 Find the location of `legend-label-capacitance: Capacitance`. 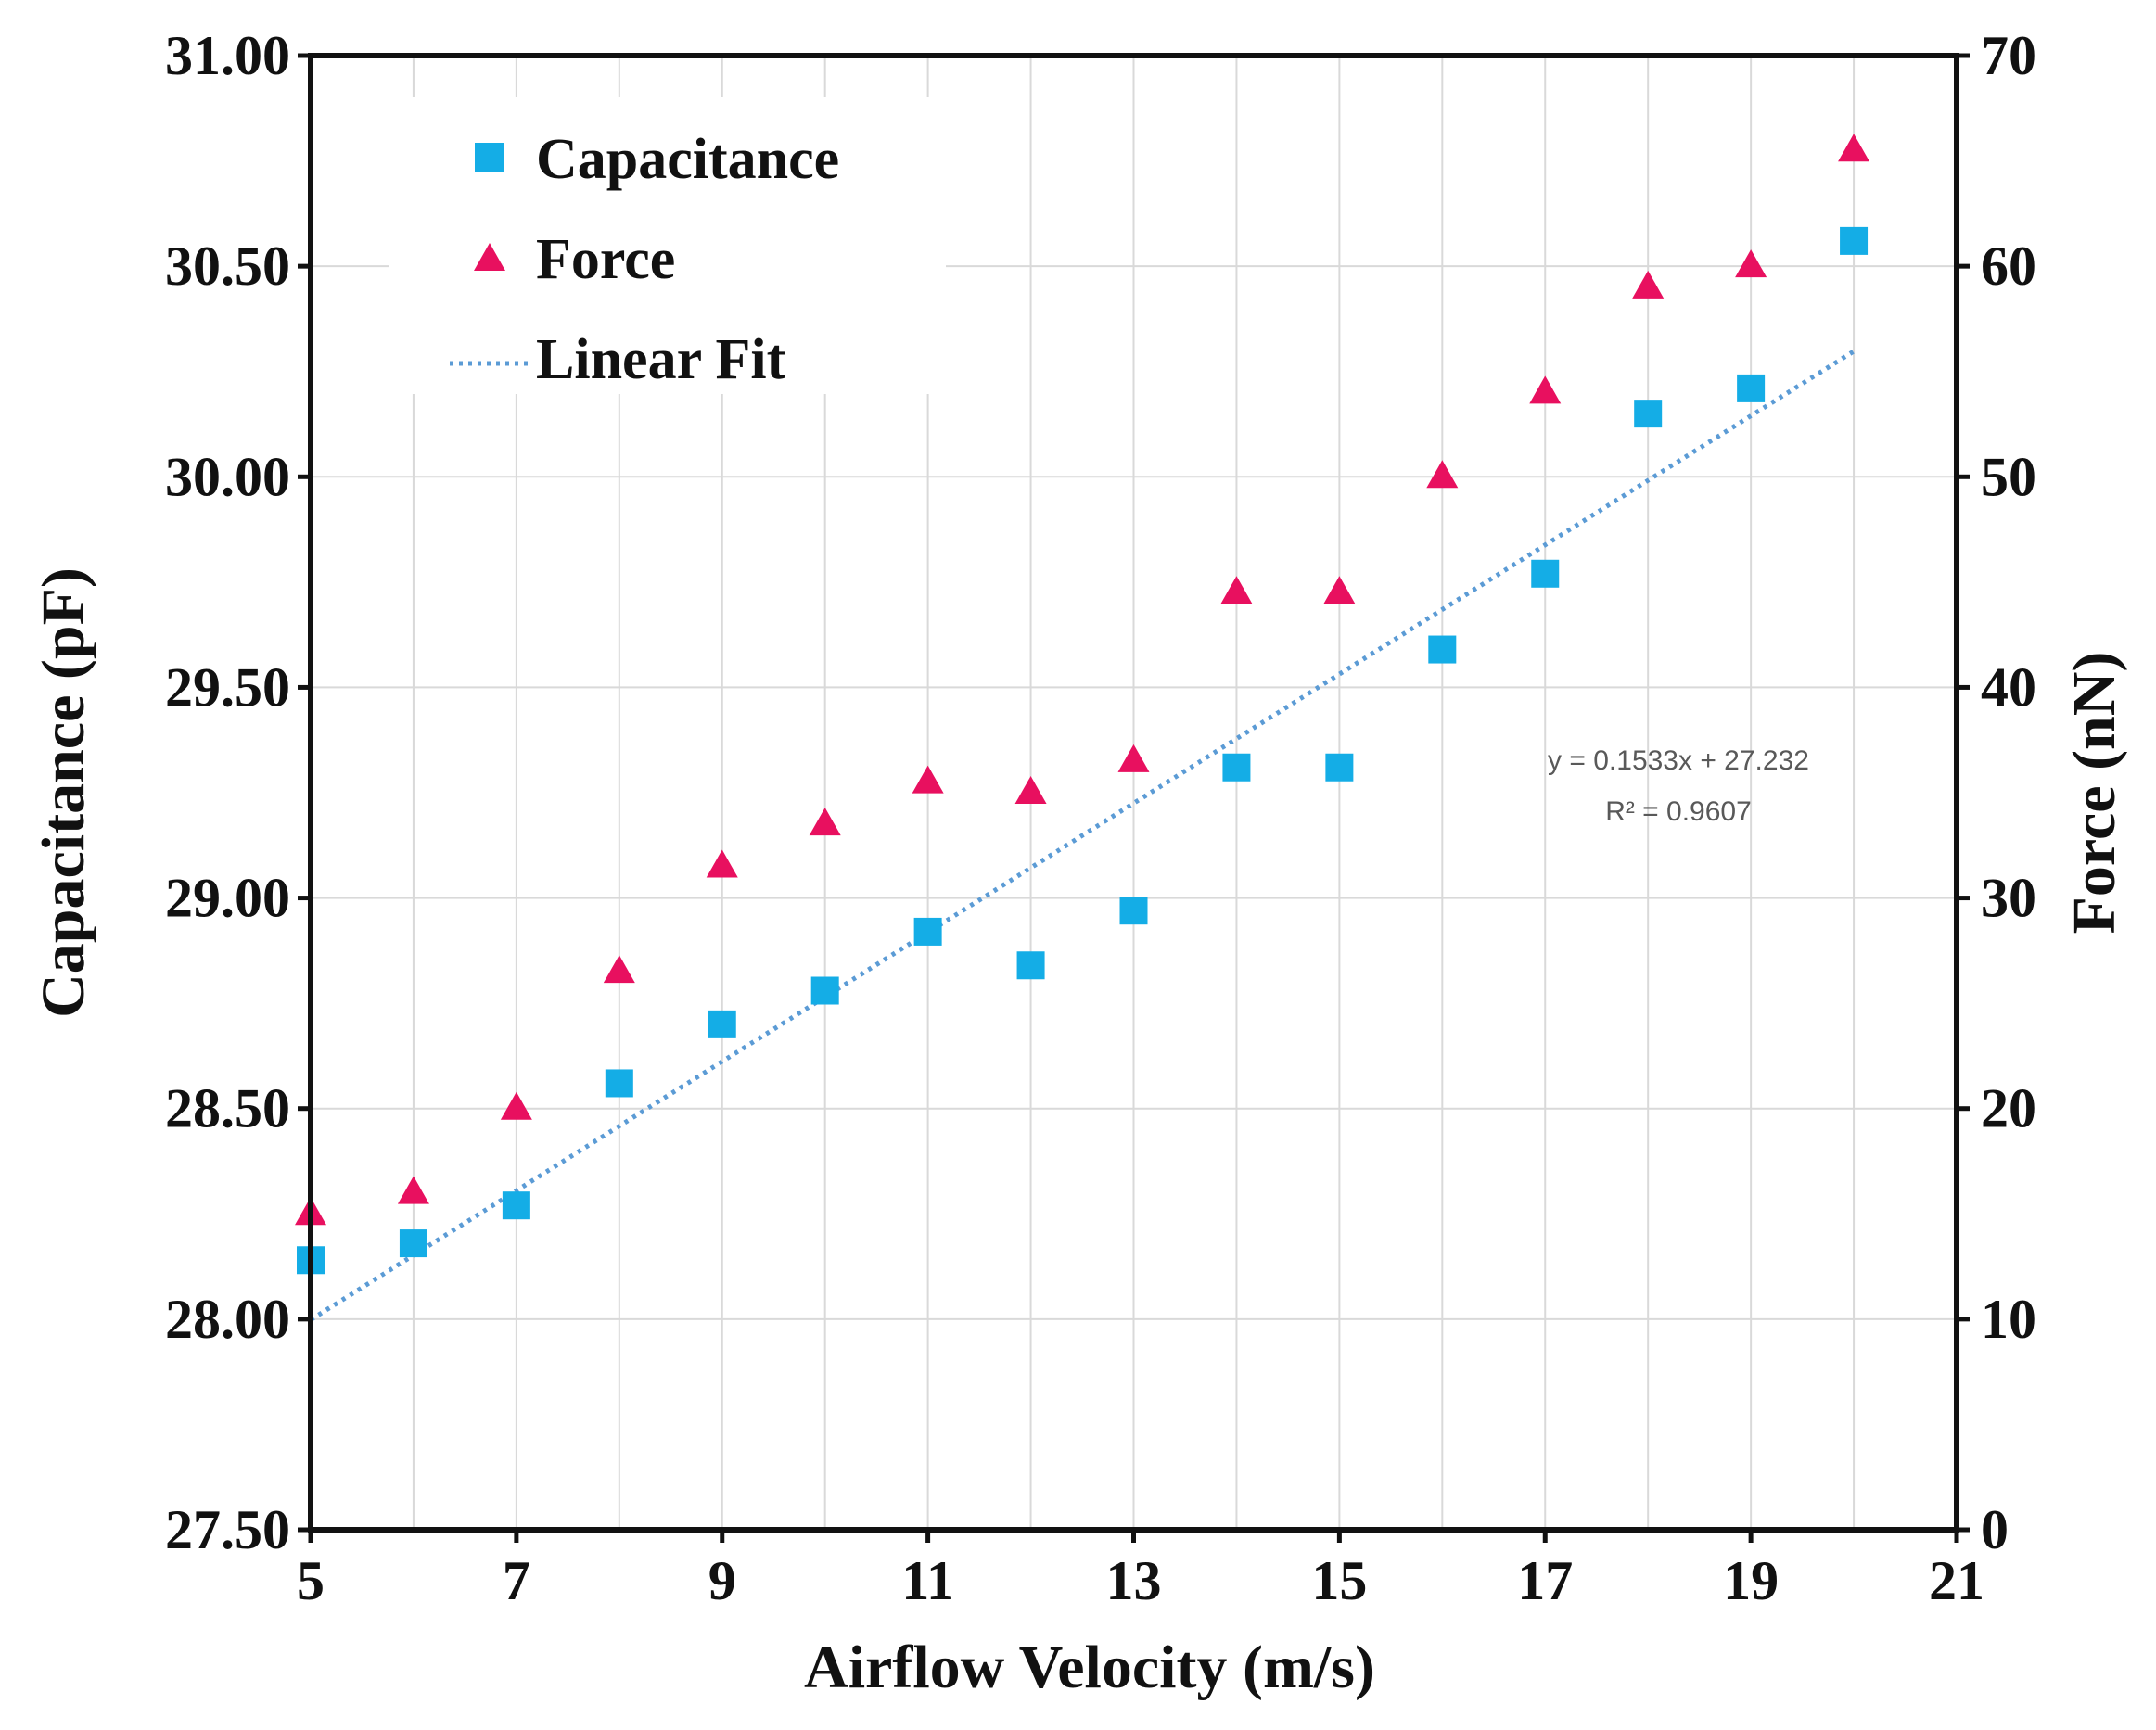

legend-label-capacitance: Capacitance is located at coordinates (688, 159).